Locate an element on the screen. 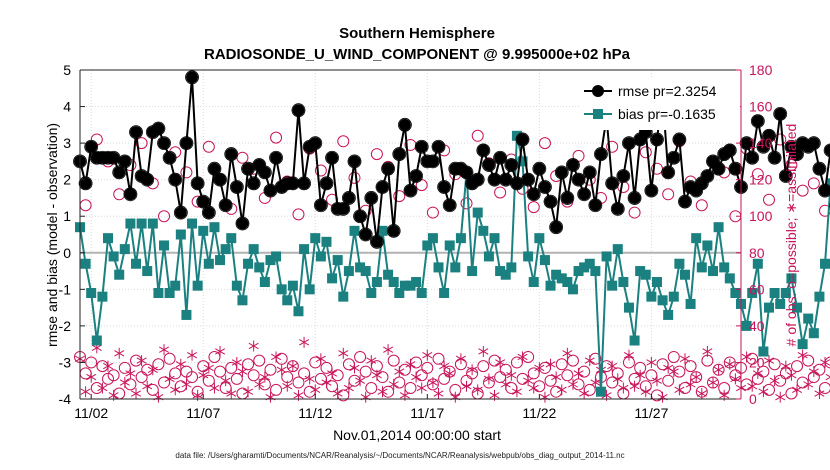 The image size is (830, 470). legend-bias-label: bias pr=-0.1635 is located at coordinates (667, 114).